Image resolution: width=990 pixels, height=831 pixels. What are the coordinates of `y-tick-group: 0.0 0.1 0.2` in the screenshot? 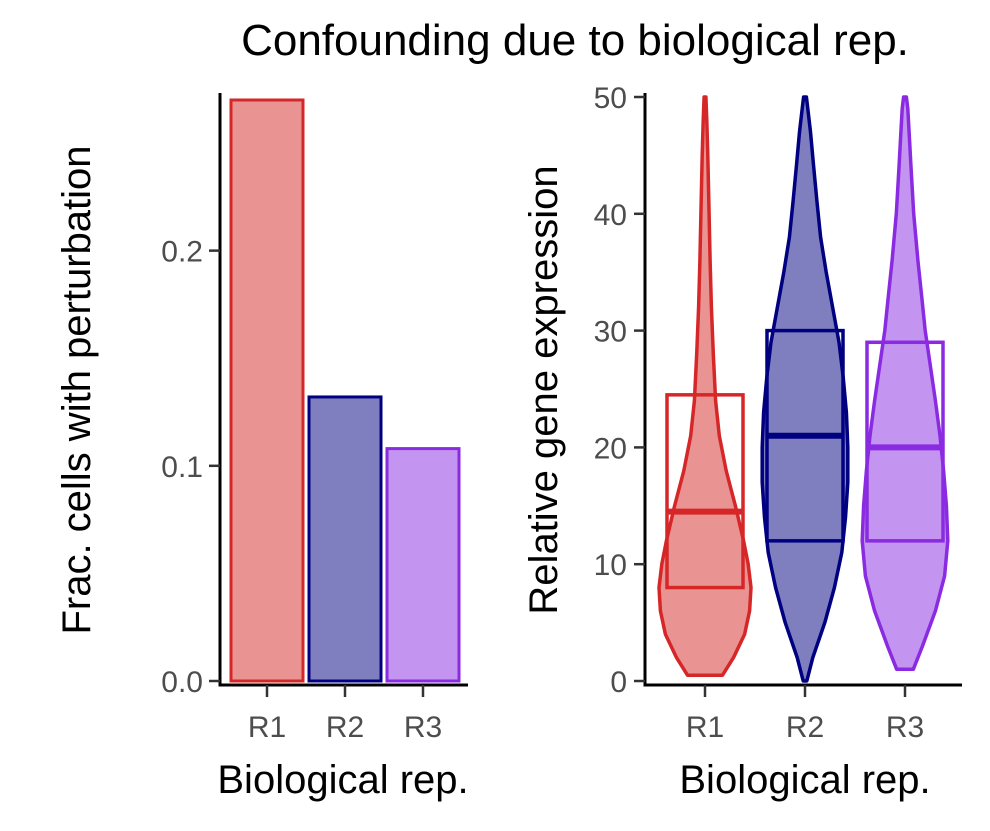 It's located at (190, 467).